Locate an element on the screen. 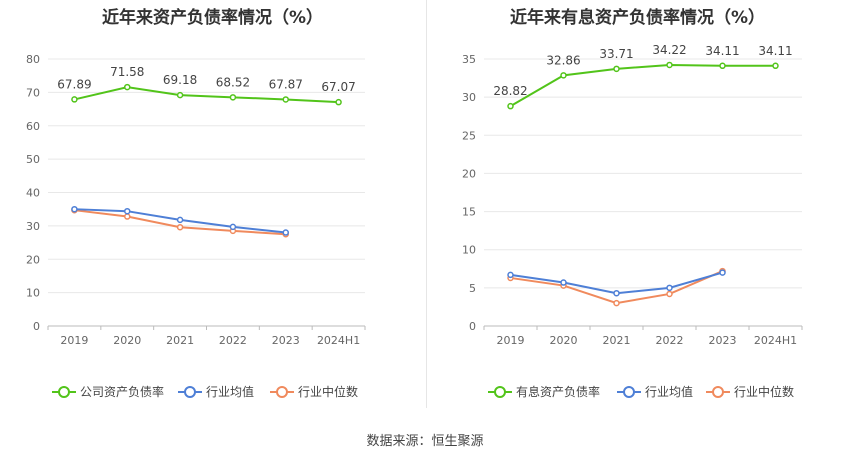 The width and height of the screenshot is (850, 459). data-label: 32.86 is located at coordinates (563, 60).